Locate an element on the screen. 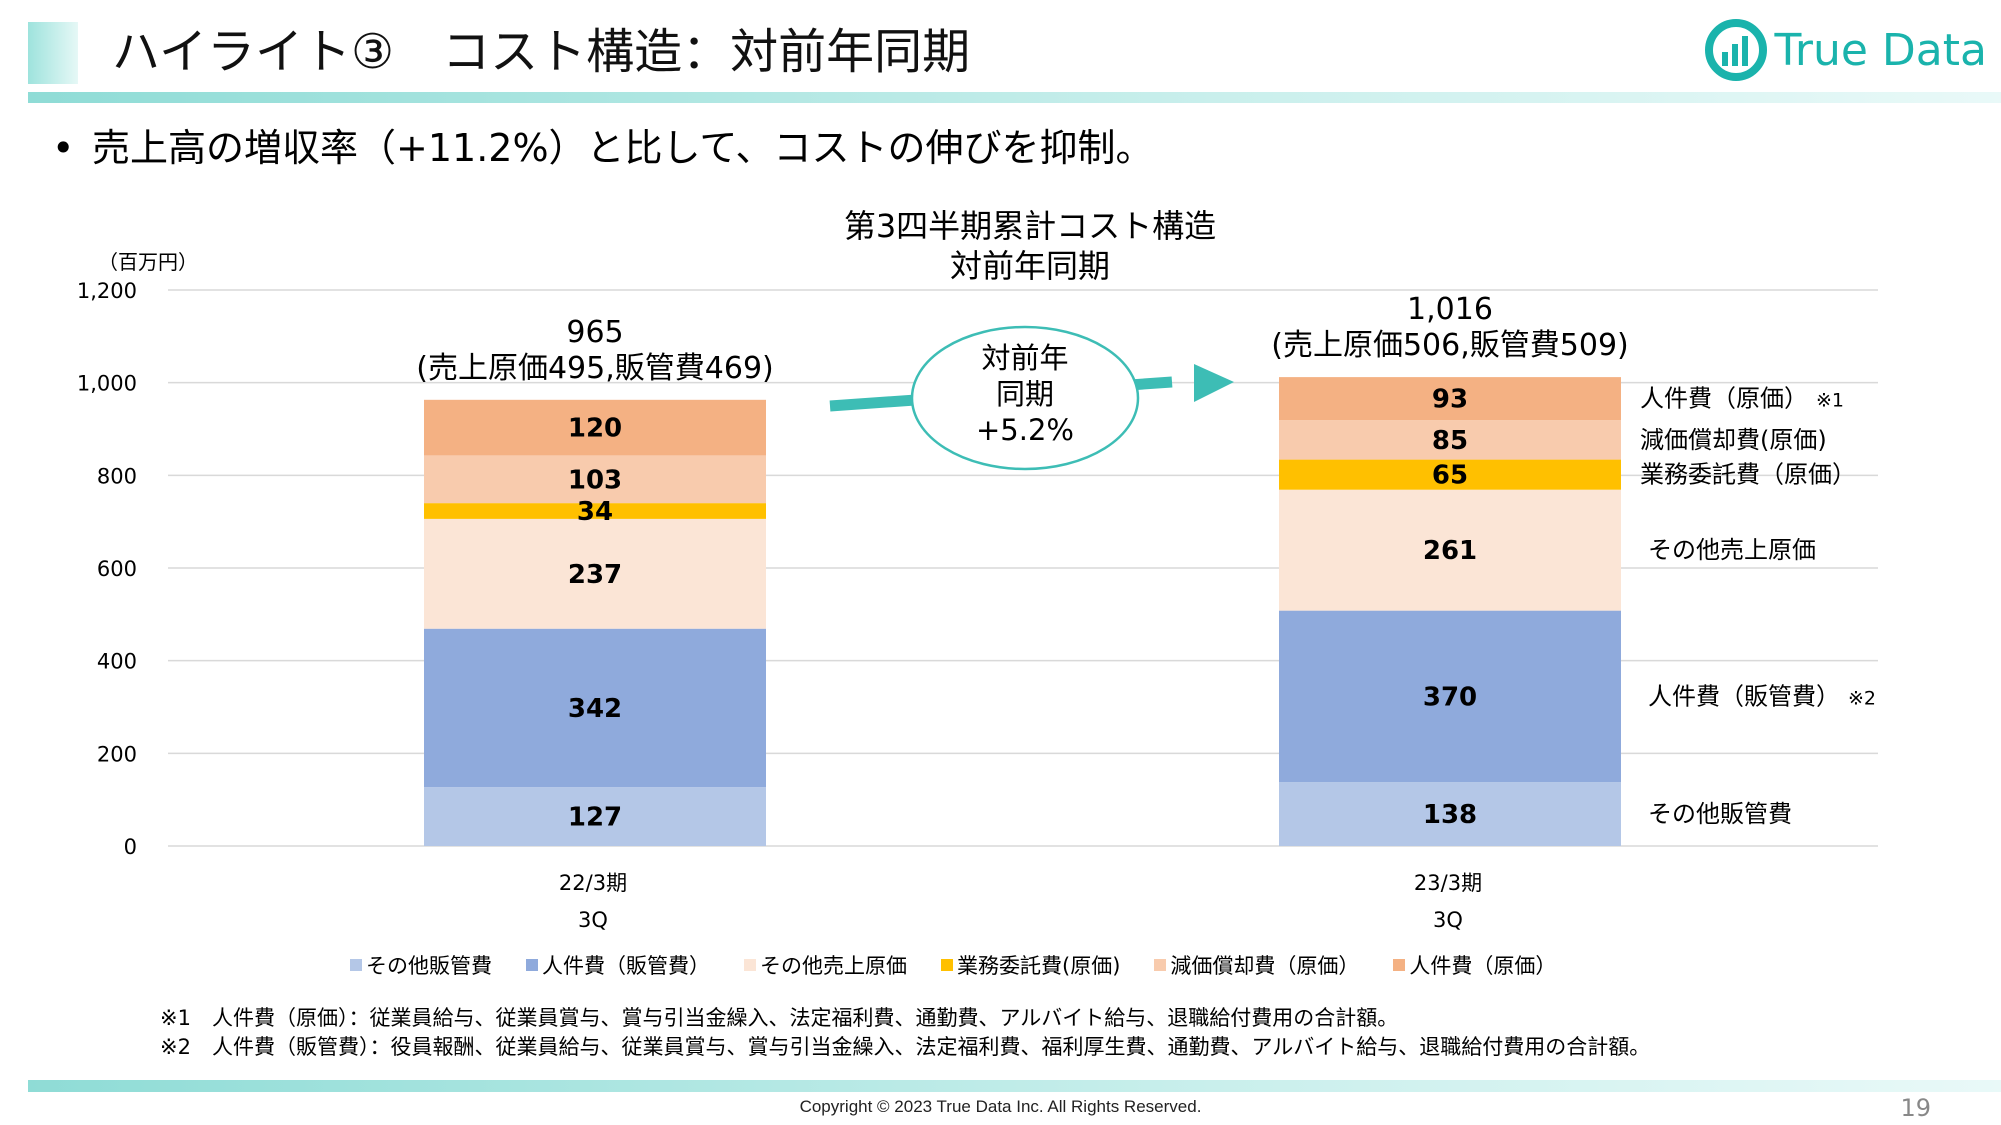 Image resolution: width=2001 pixels, height=1125 pixels. comparison-bubble is located at coordinates (1025, 398).